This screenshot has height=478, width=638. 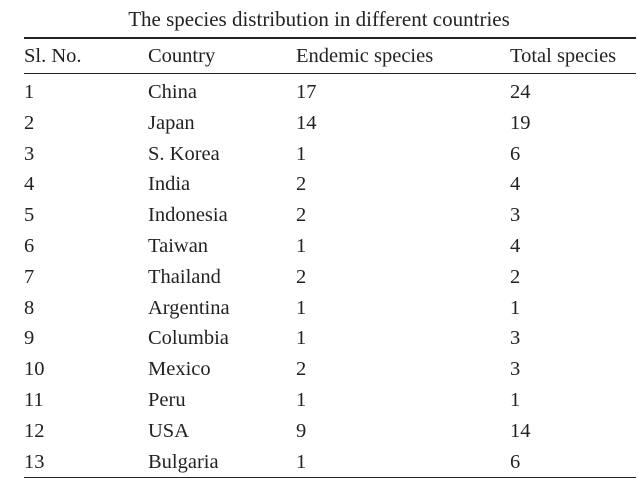 I want to click on cell-sl-no: 2, so click(x=29, y=123).